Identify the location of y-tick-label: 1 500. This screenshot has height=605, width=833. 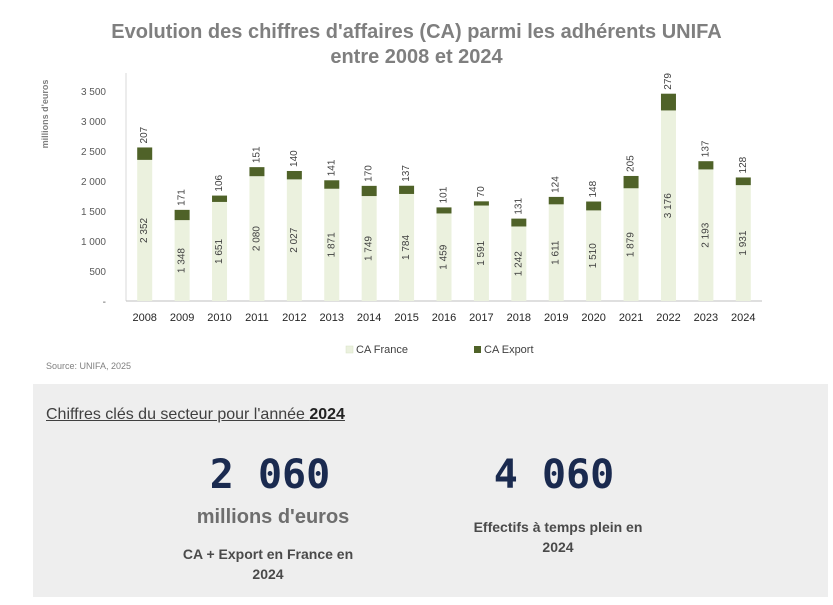
(93, 212).